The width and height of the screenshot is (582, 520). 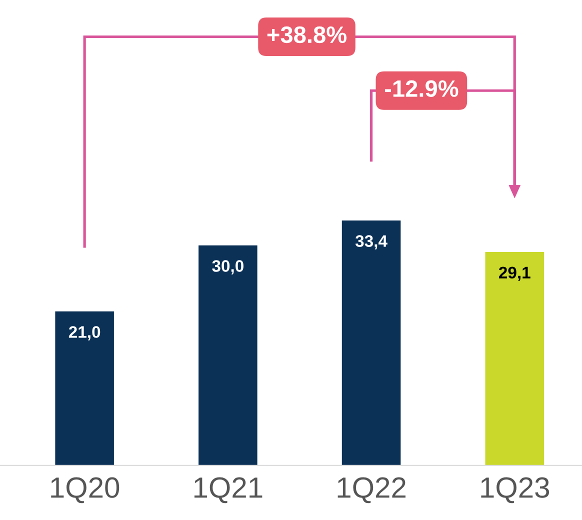 I want to click on x-tick-label: 1Q20, so click(x=85, y=490).